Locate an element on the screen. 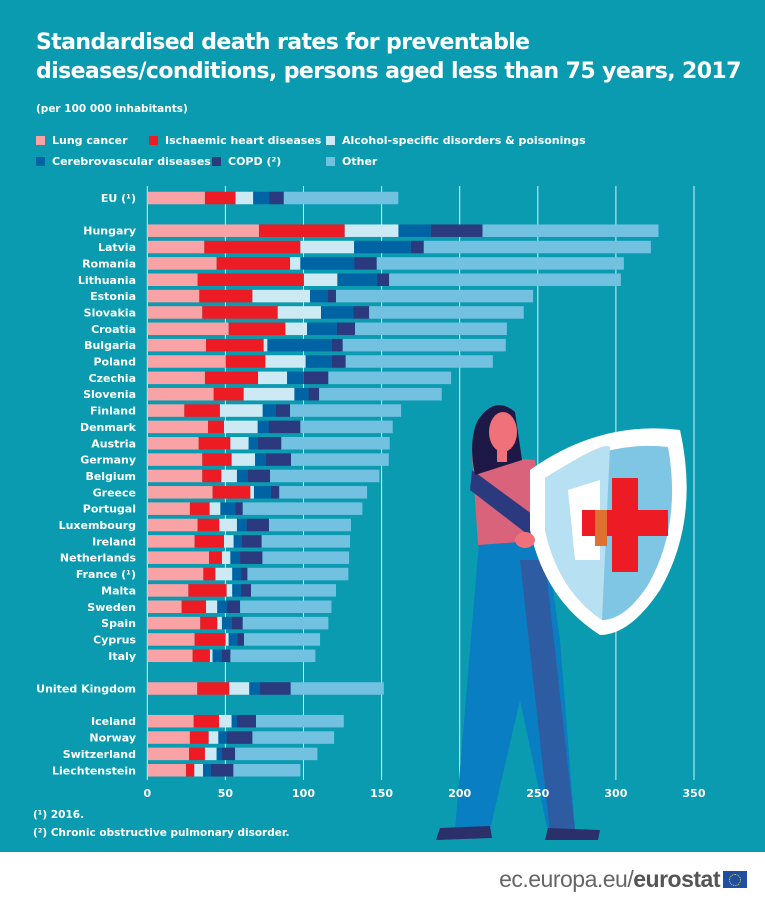 This screenshot has width=765, height=900. neck is located at coordinates (502, 455).